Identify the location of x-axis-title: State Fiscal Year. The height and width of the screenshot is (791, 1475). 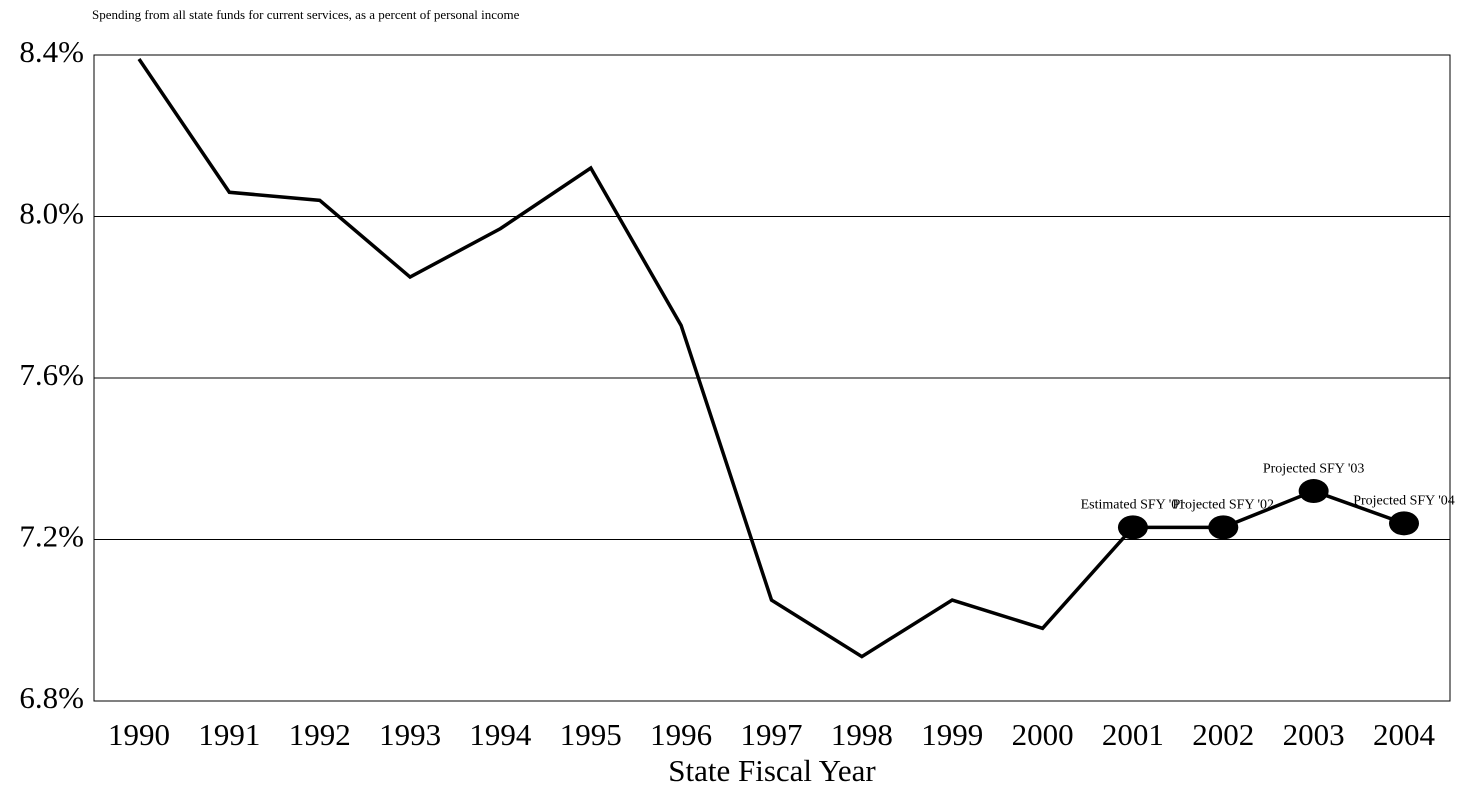
(772, 770).